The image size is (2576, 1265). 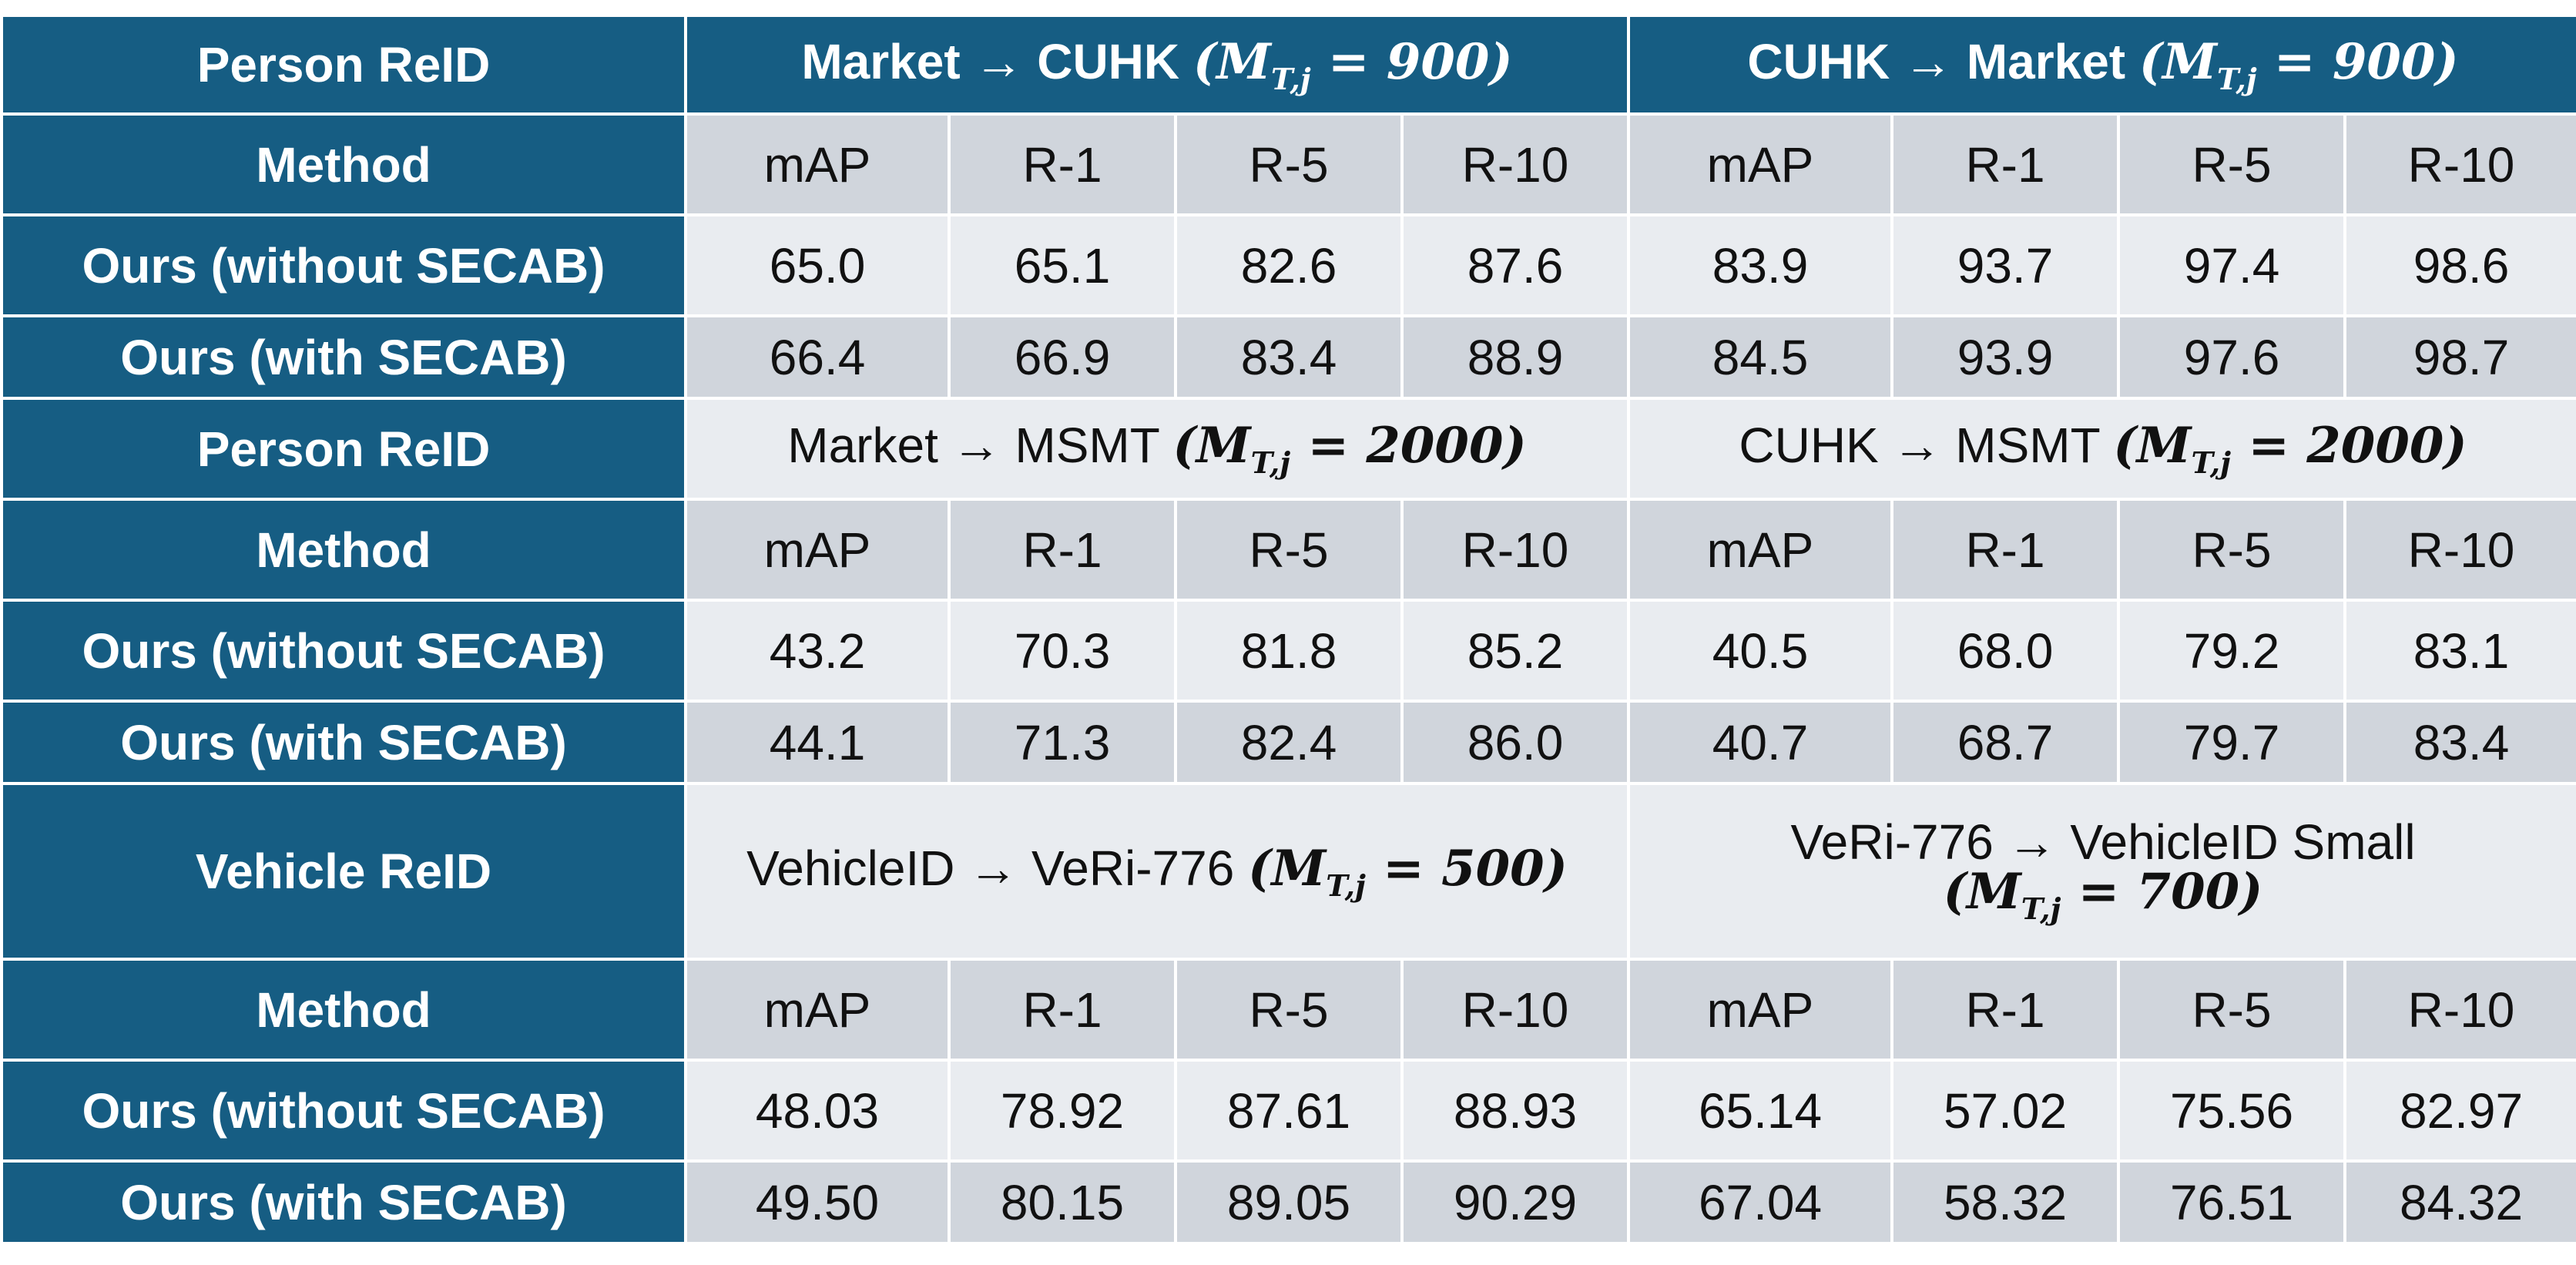 I want to click on table-cell: 49.50, so click(x=817, y=1202).